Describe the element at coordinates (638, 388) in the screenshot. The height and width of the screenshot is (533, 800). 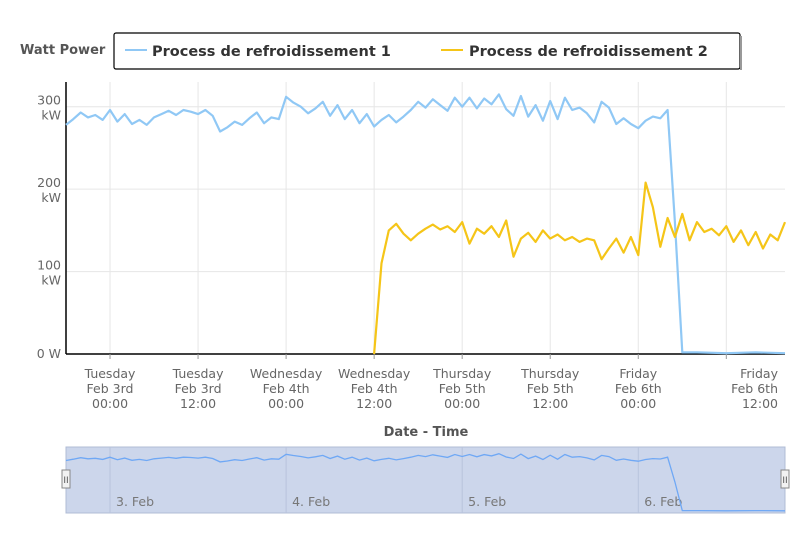
I see `x-tick-label-6: Friday Feb 6th 00:00` at that location.